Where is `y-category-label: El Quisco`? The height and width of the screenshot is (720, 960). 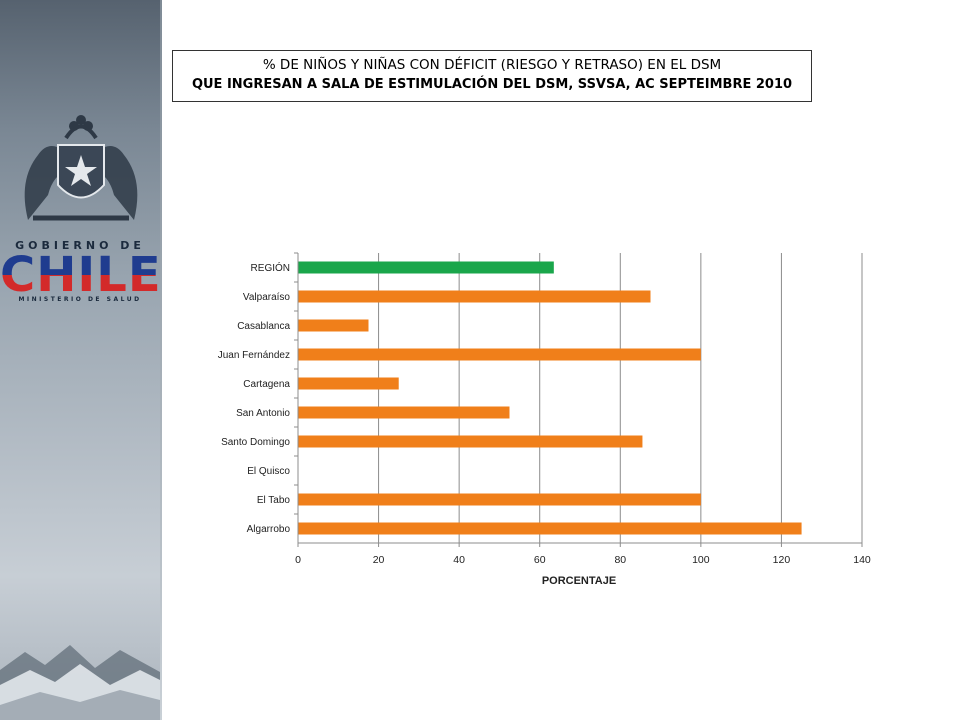
y-category-label: El Quisco is located at coordinates (268, 471).